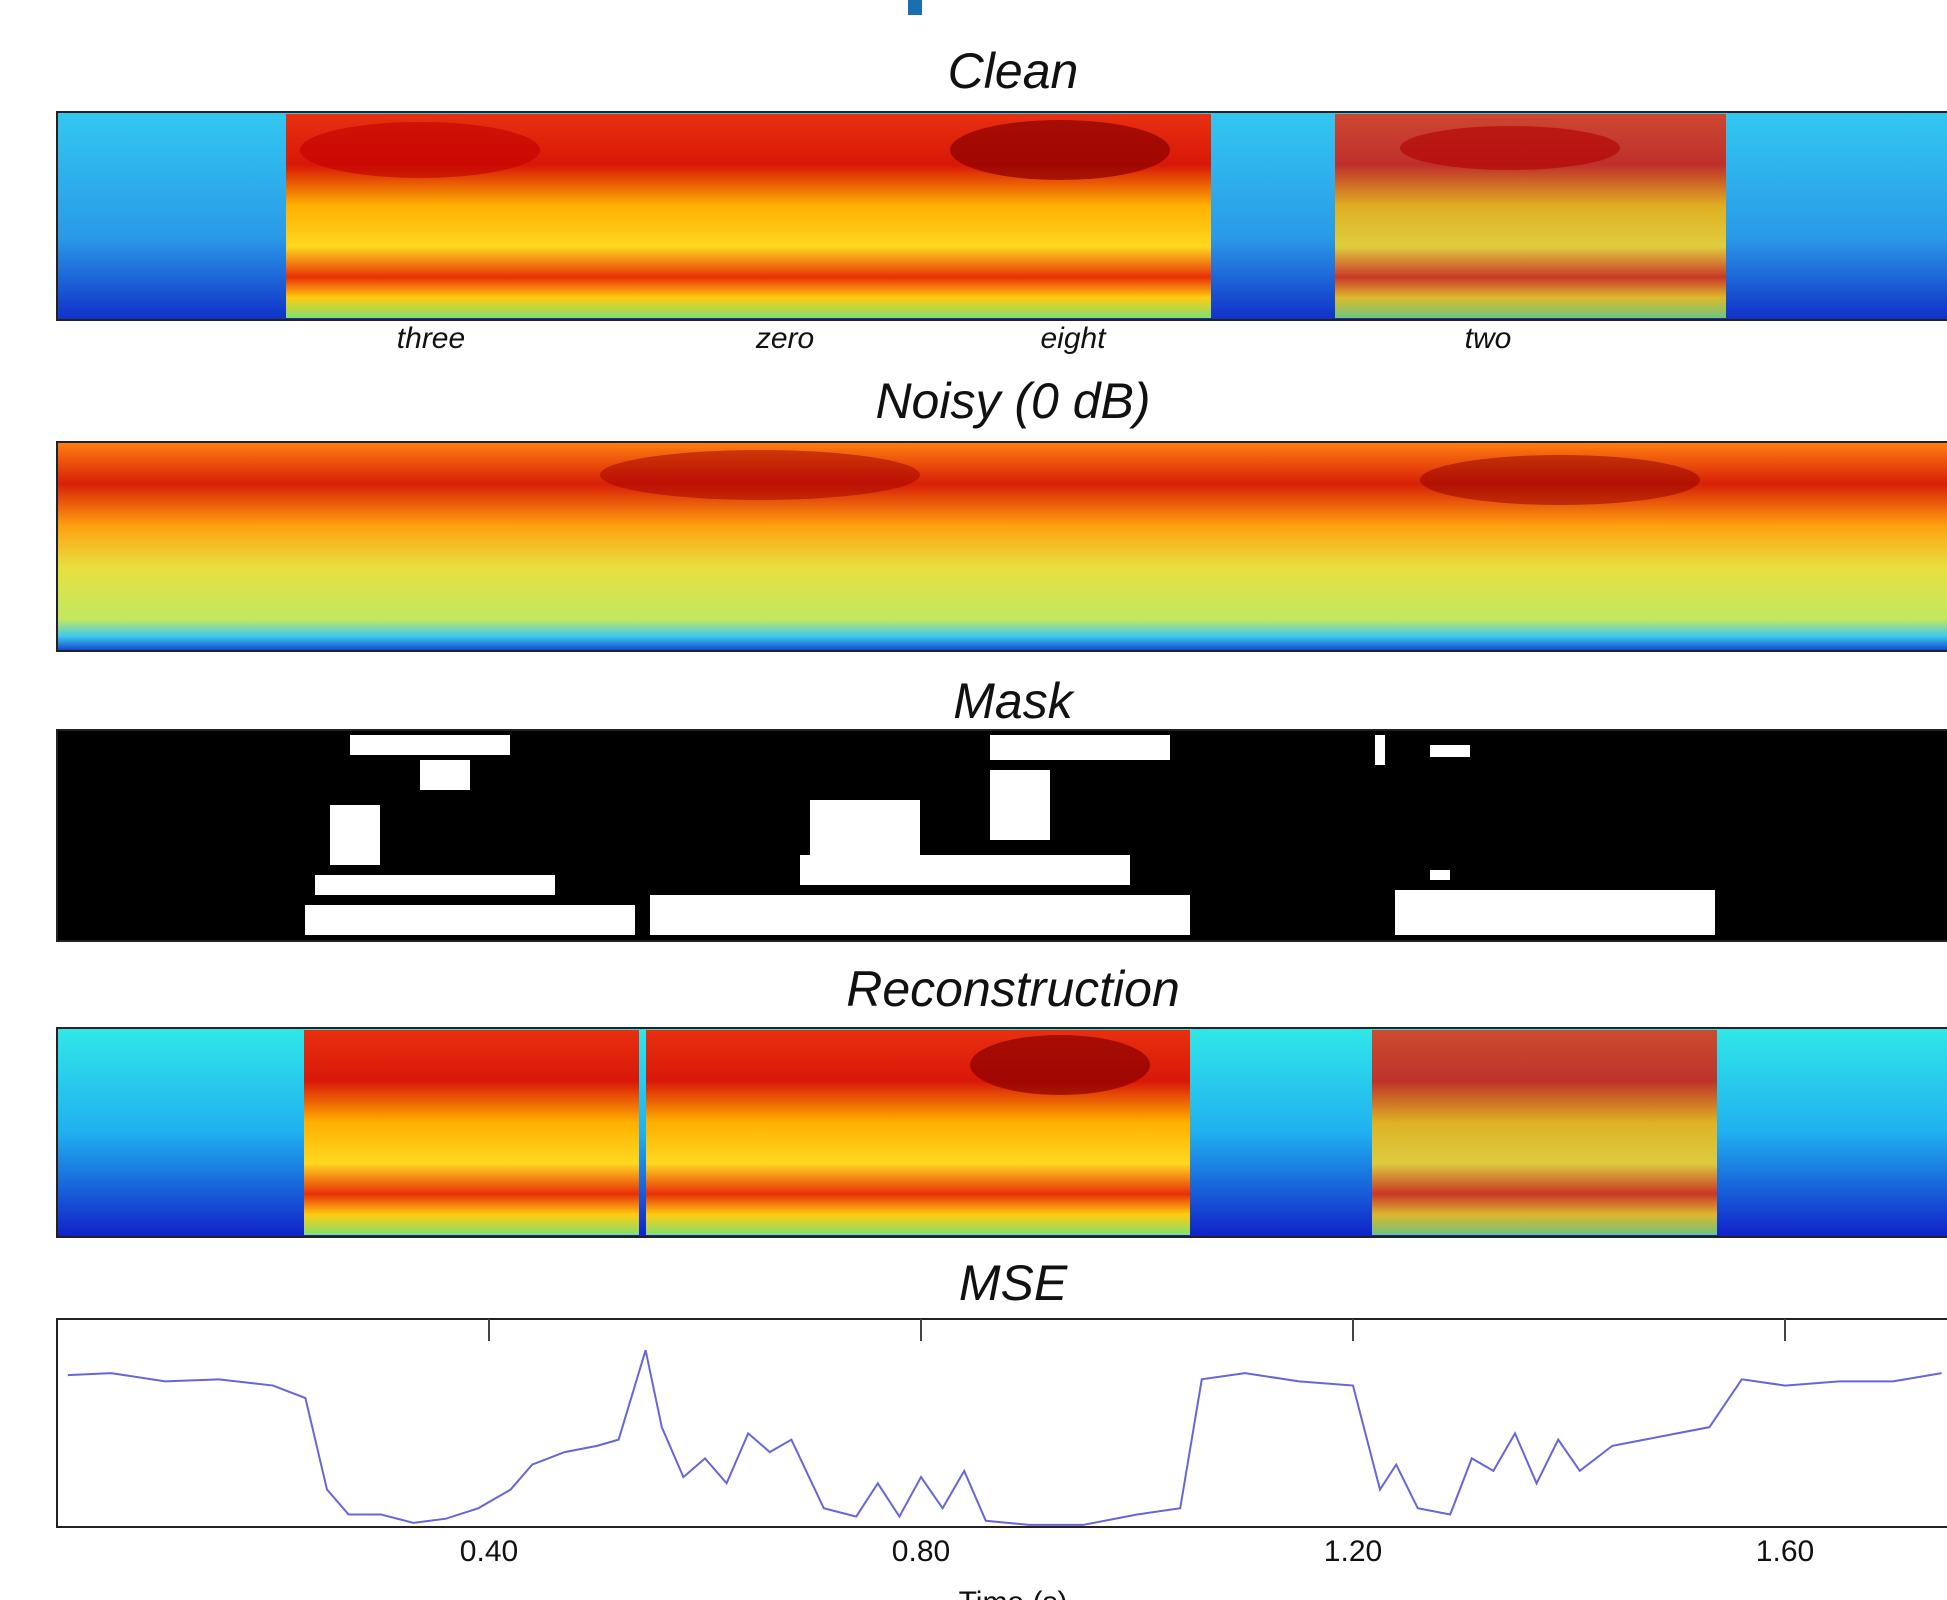  I want to click on x-axis-label: Time (s), so click(1013, 1593).